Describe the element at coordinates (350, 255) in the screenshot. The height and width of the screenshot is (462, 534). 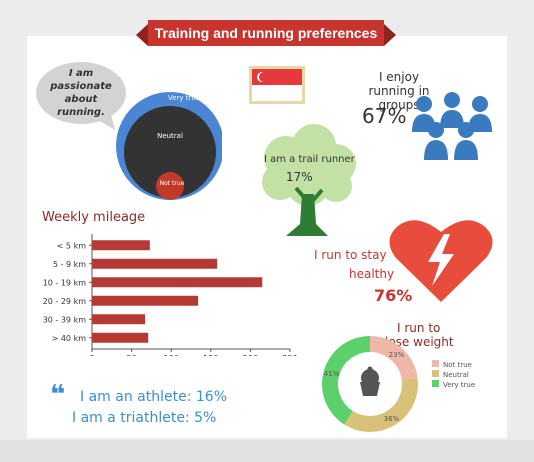
I see `healthy-label-line1: I run to stay` at that location.